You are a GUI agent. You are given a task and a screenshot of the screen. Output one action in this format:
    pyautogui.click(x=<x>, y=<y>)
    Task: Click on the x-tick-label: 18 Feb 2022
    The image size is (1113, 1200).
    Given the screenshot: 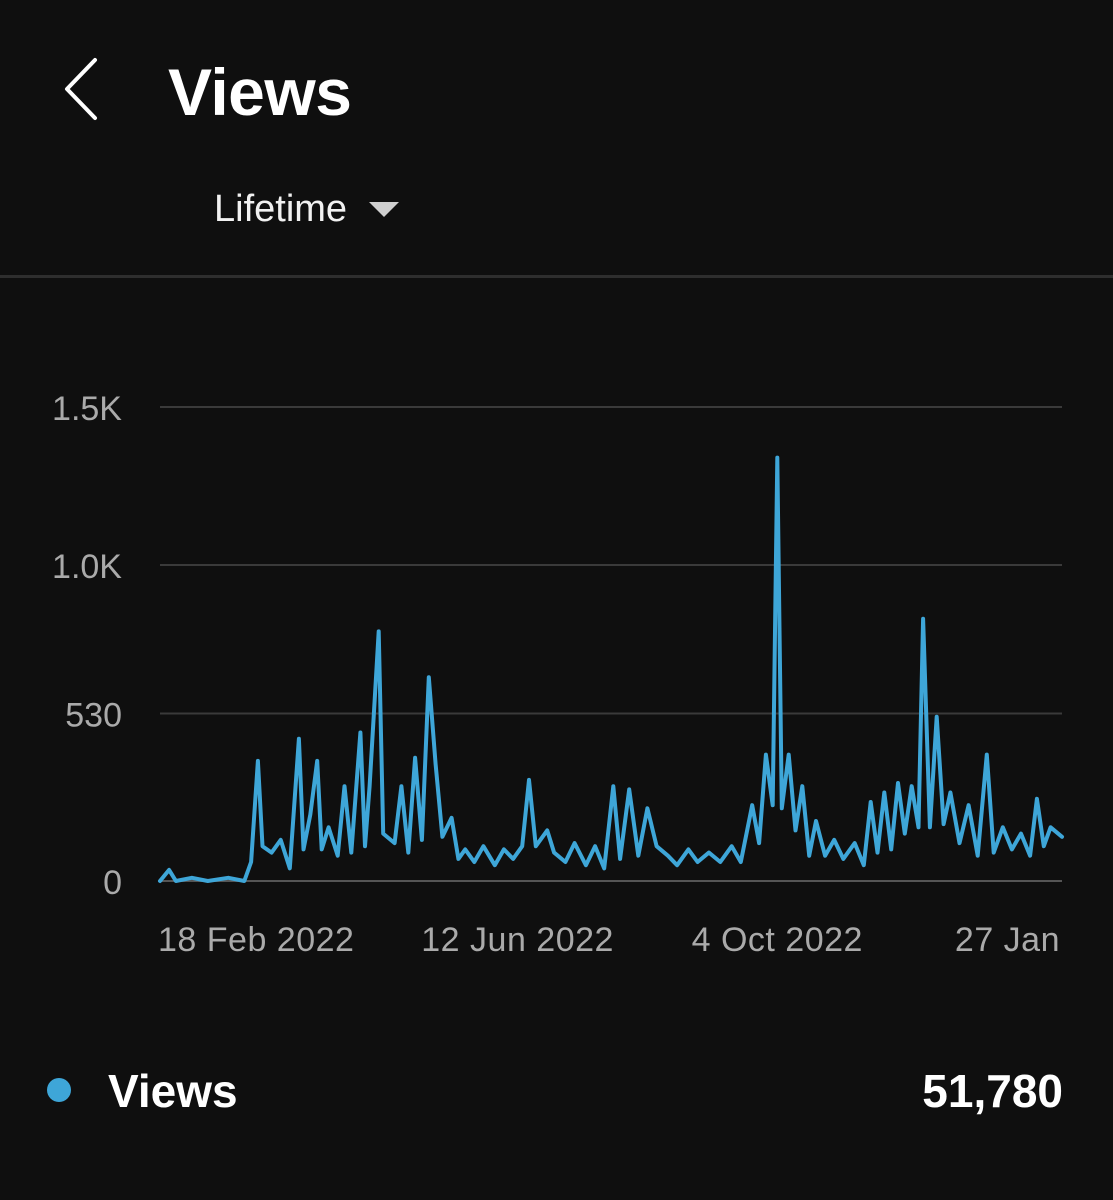 What is the action you would take?
    pyautogui.click(x=256, y=940)
    